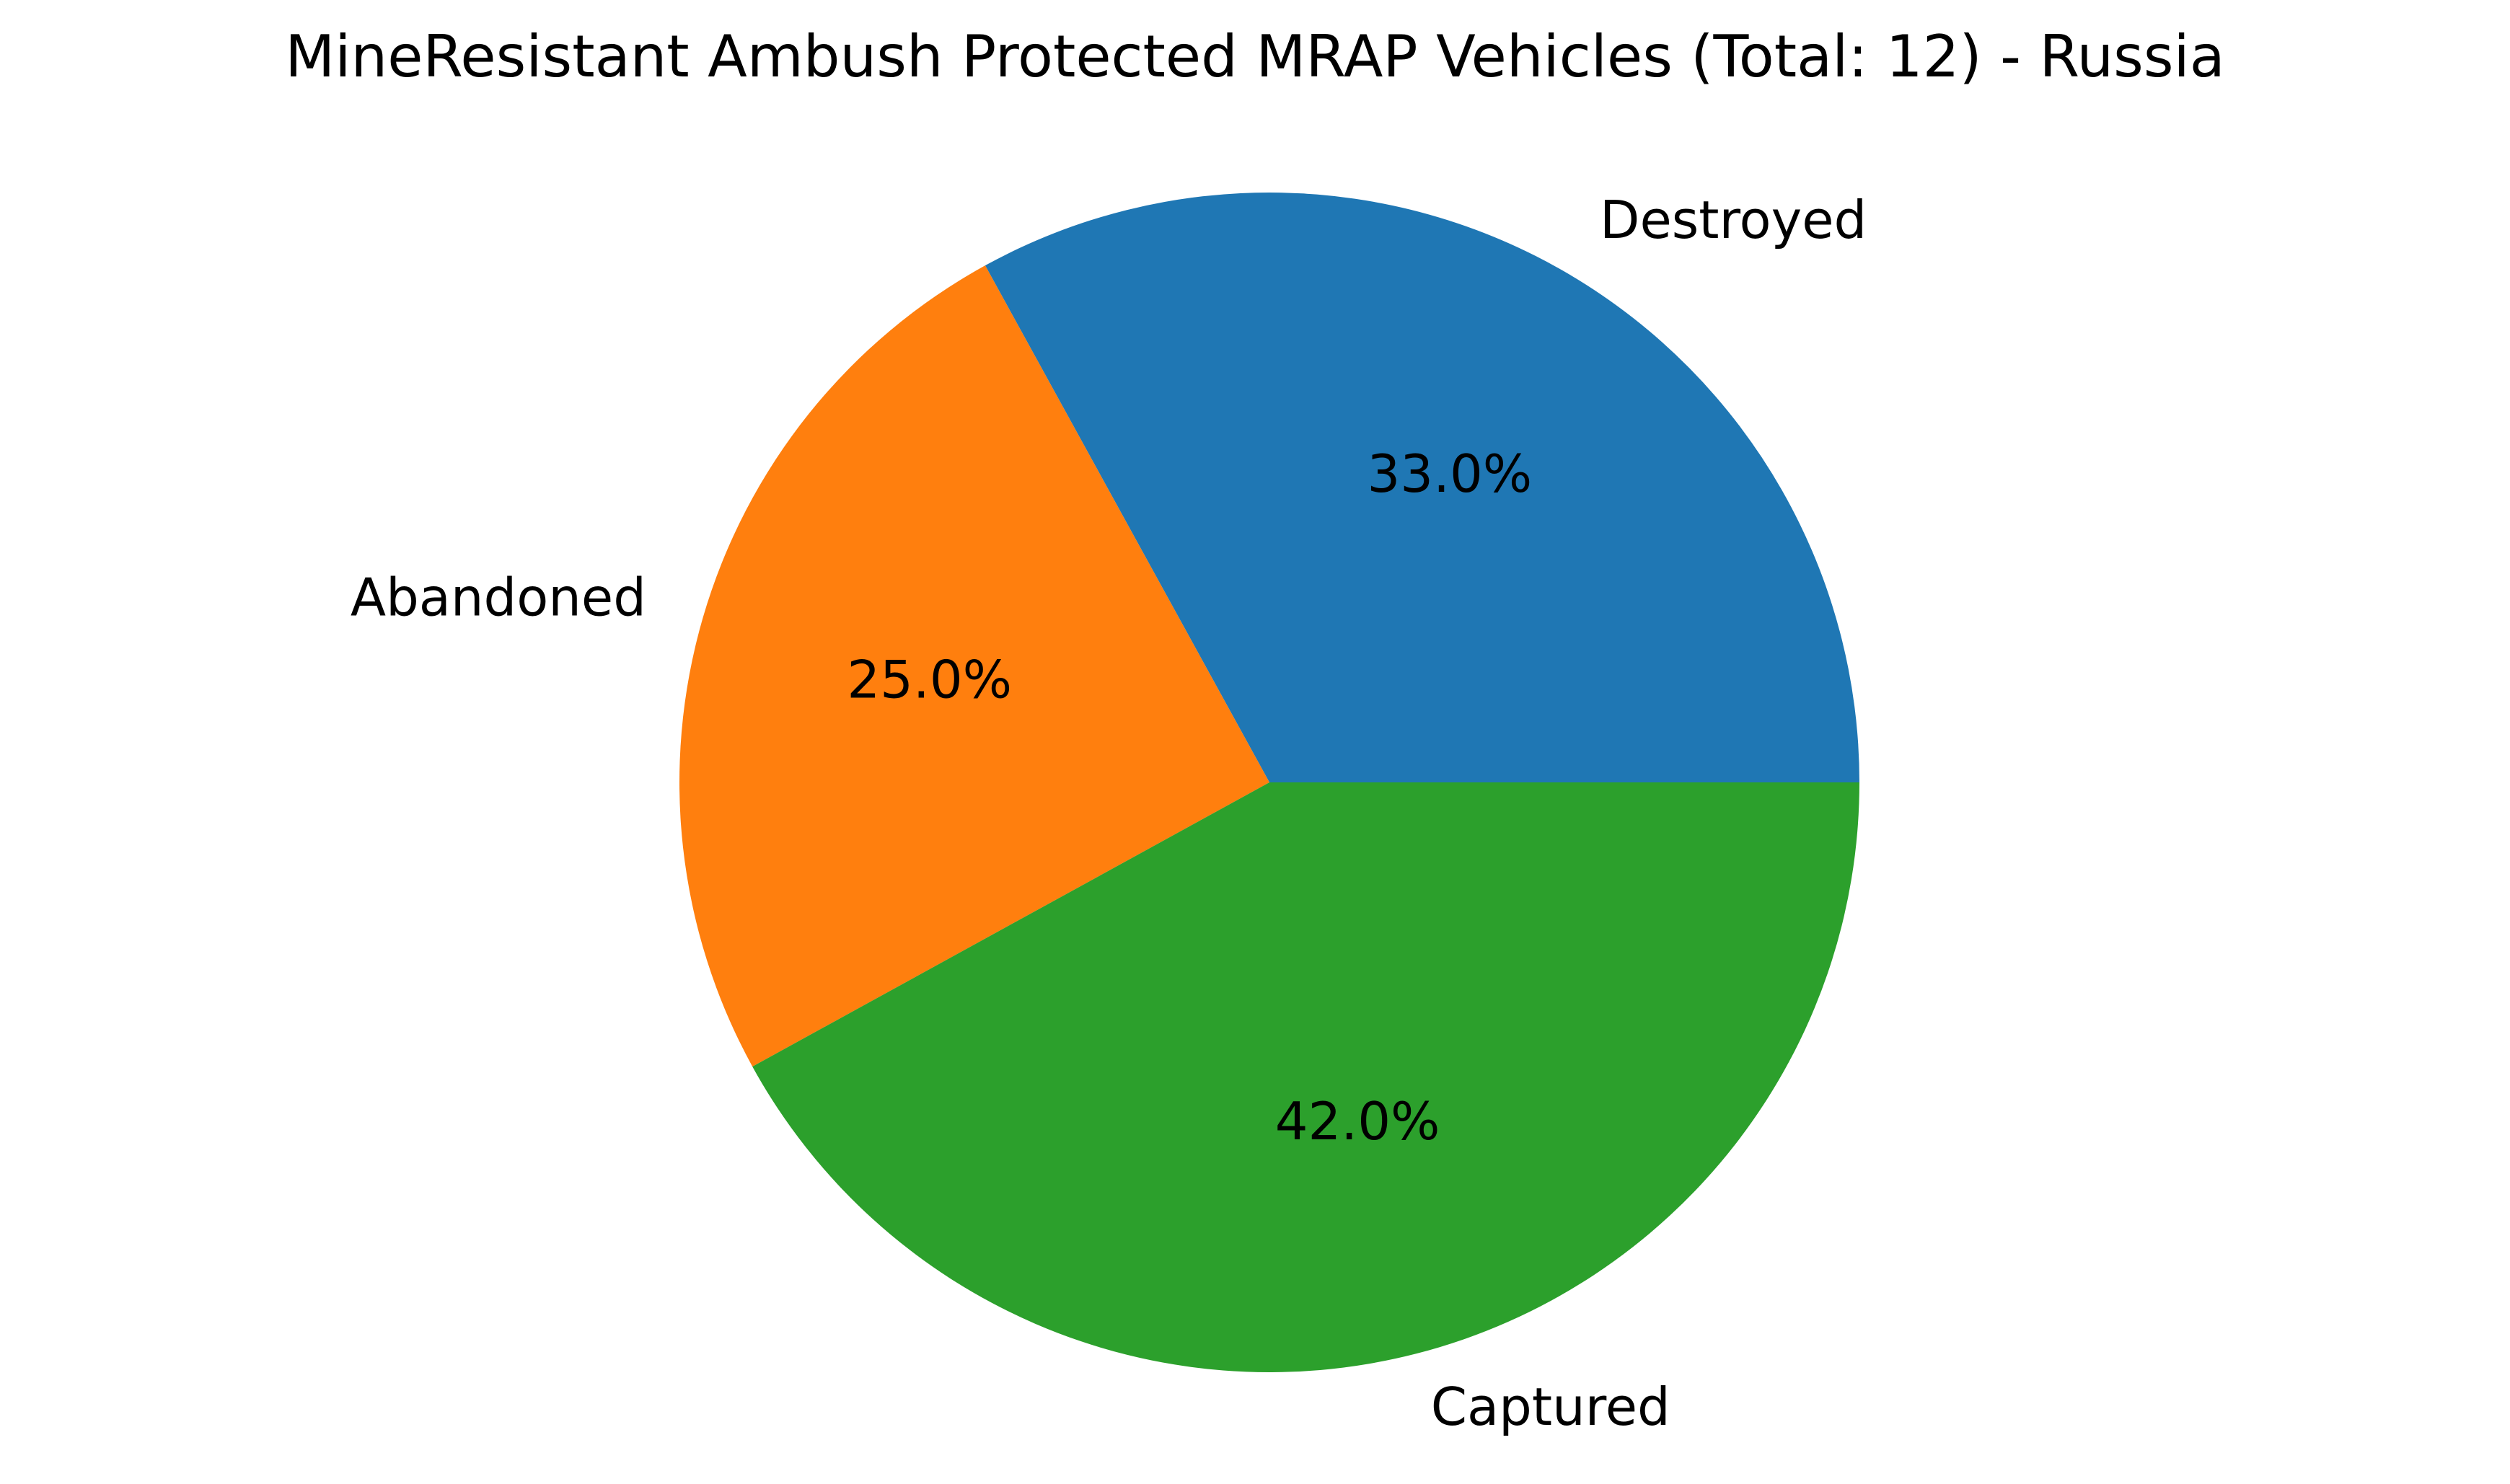  What do you see at coordinates (929, 680) in the screenshot?
I see `percent-label-abandoned: 25.0%` at bounding box center [929, 680].